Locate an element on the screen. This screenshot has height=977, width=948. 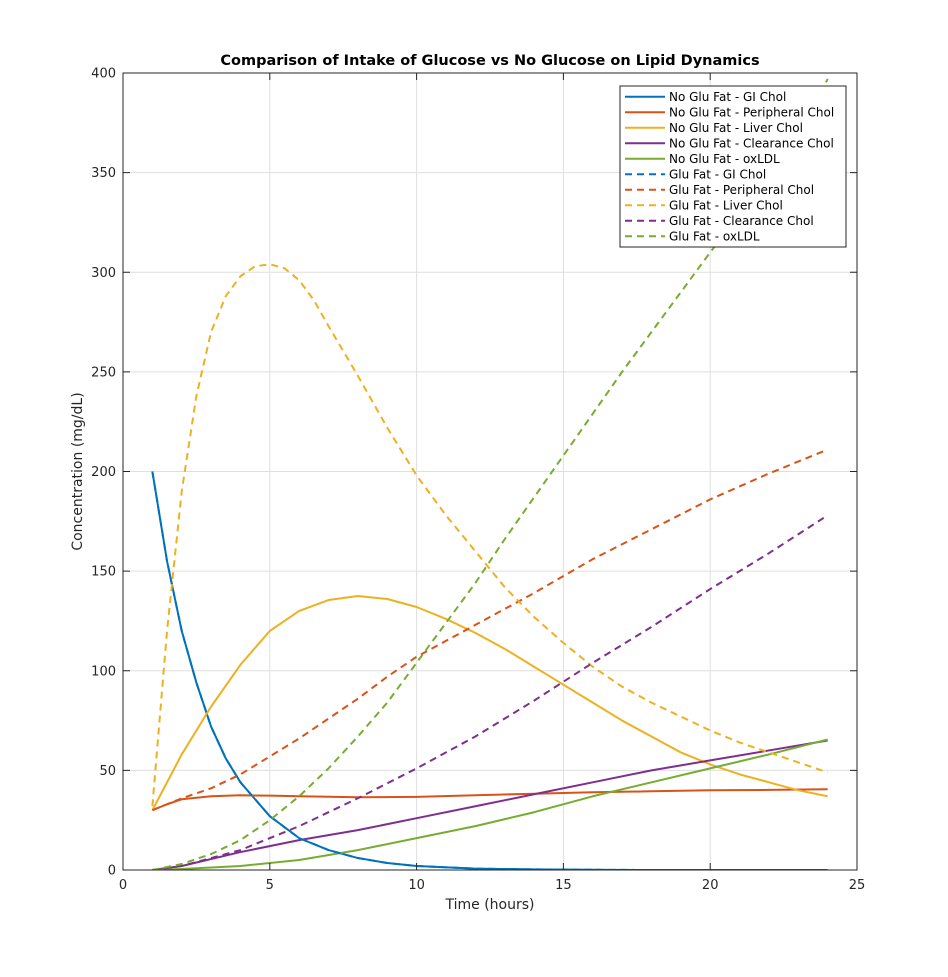
legend-entry-label: No Glu Fat - Clearance Chol is located at coordinates (751, 143).